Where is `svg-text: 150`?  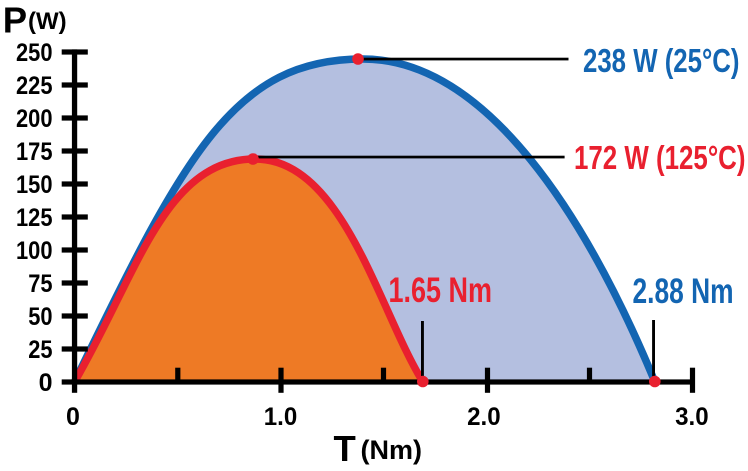
svg-text: 150 is located at coordinates (34, 185).